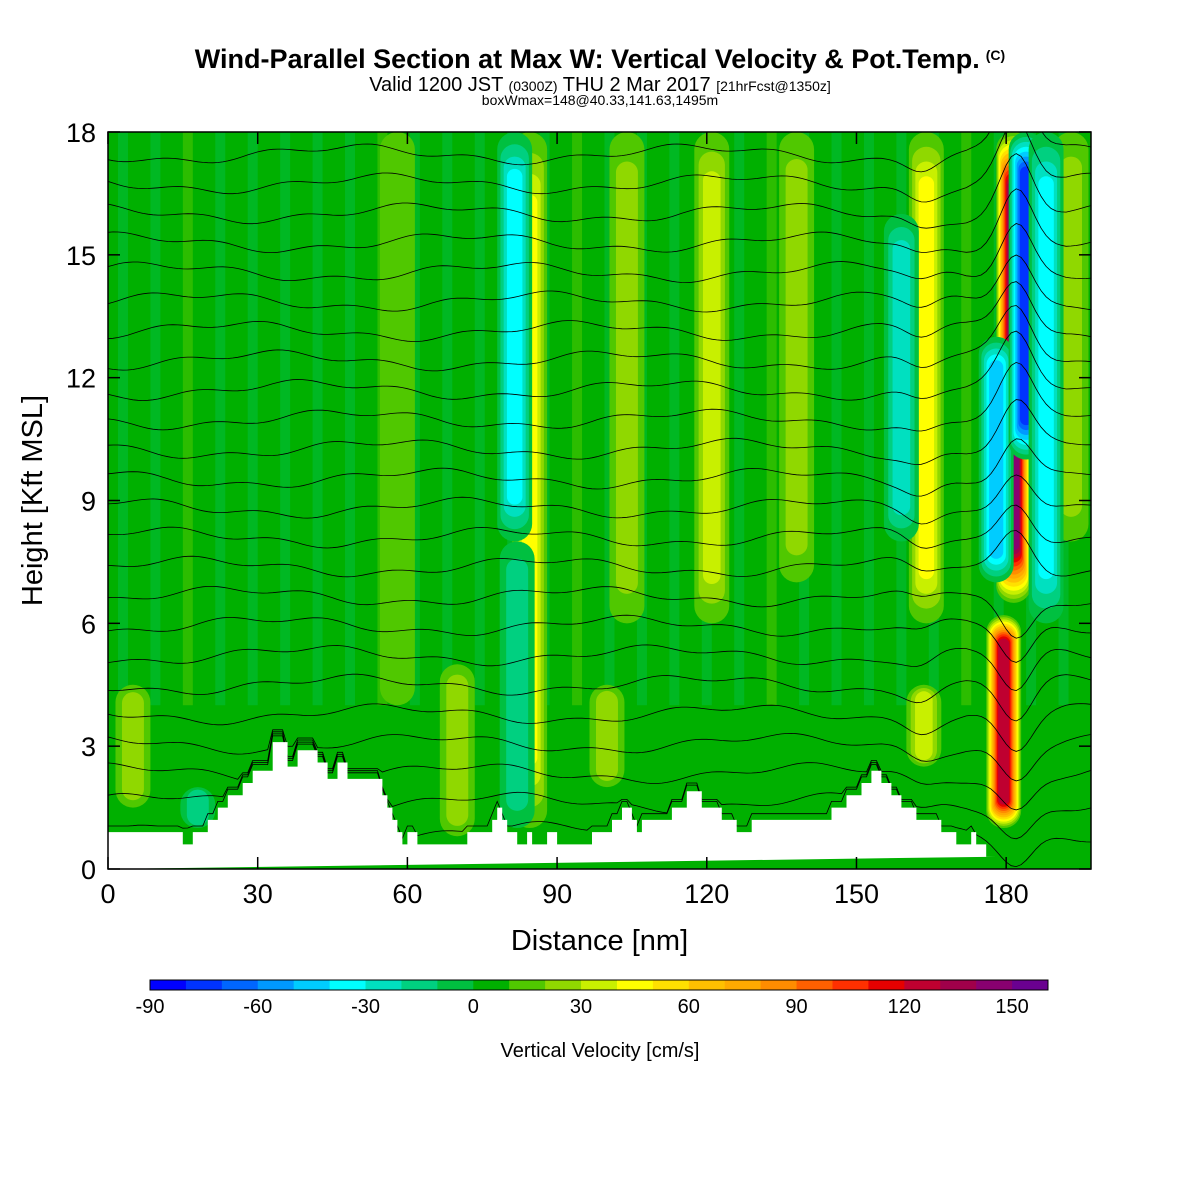 The height and width of the screenshot is (1200, 1200). What do you see at coordinates (599, 941) in the screenshot?
I see `x-axis-label: Distance [nm]` at bounding box center [599, 941].